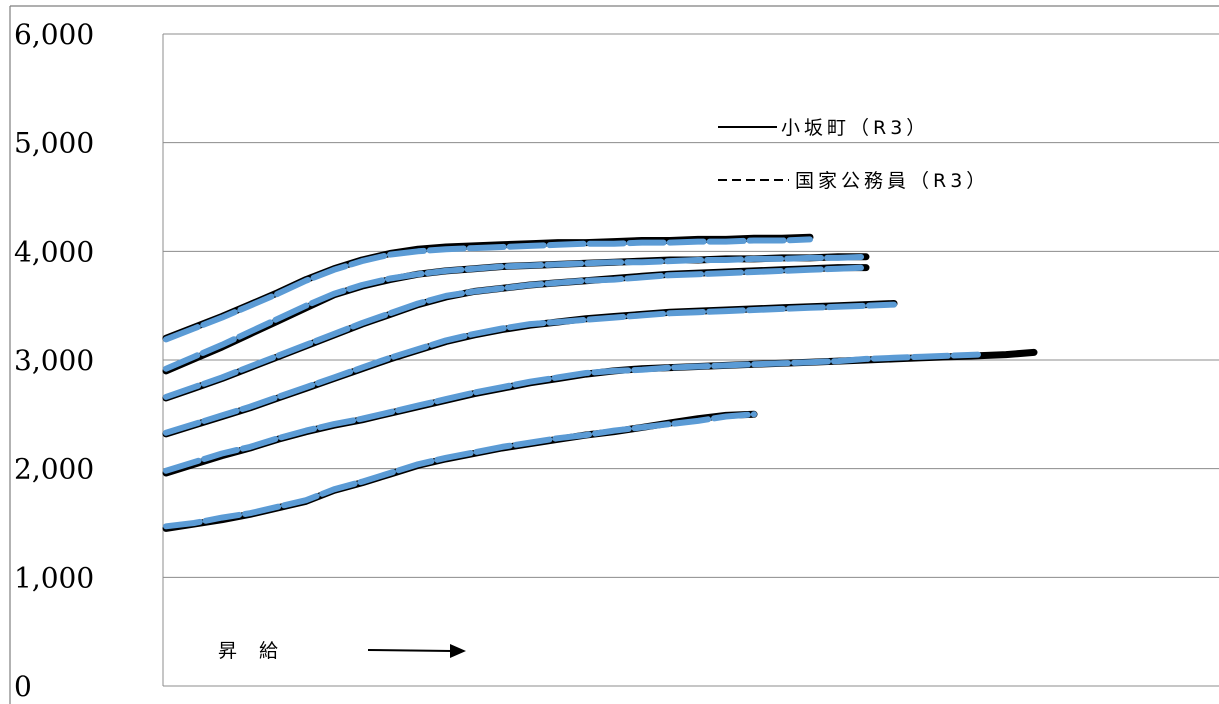 The height and width of the screenshot is (704, 1219). Describe the element at coordinates (892, 181) in the screenshot. I see `legend-label-national: 国家公務員（R3）` at that location.